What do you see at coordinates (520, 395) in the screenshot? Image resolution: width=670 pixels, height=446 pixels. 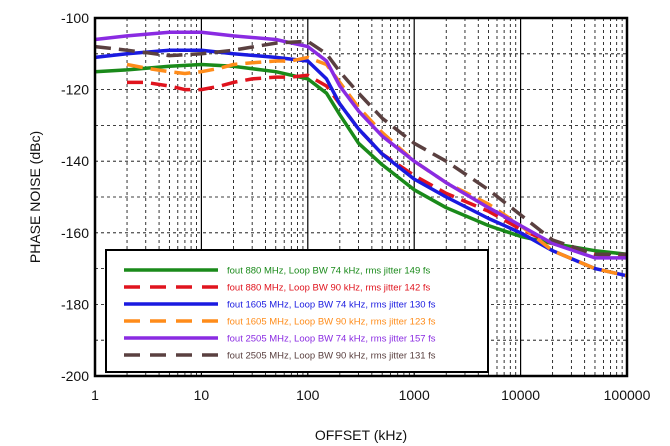 I see `x-tick-label: 10000` at bounding box center [520, 395].